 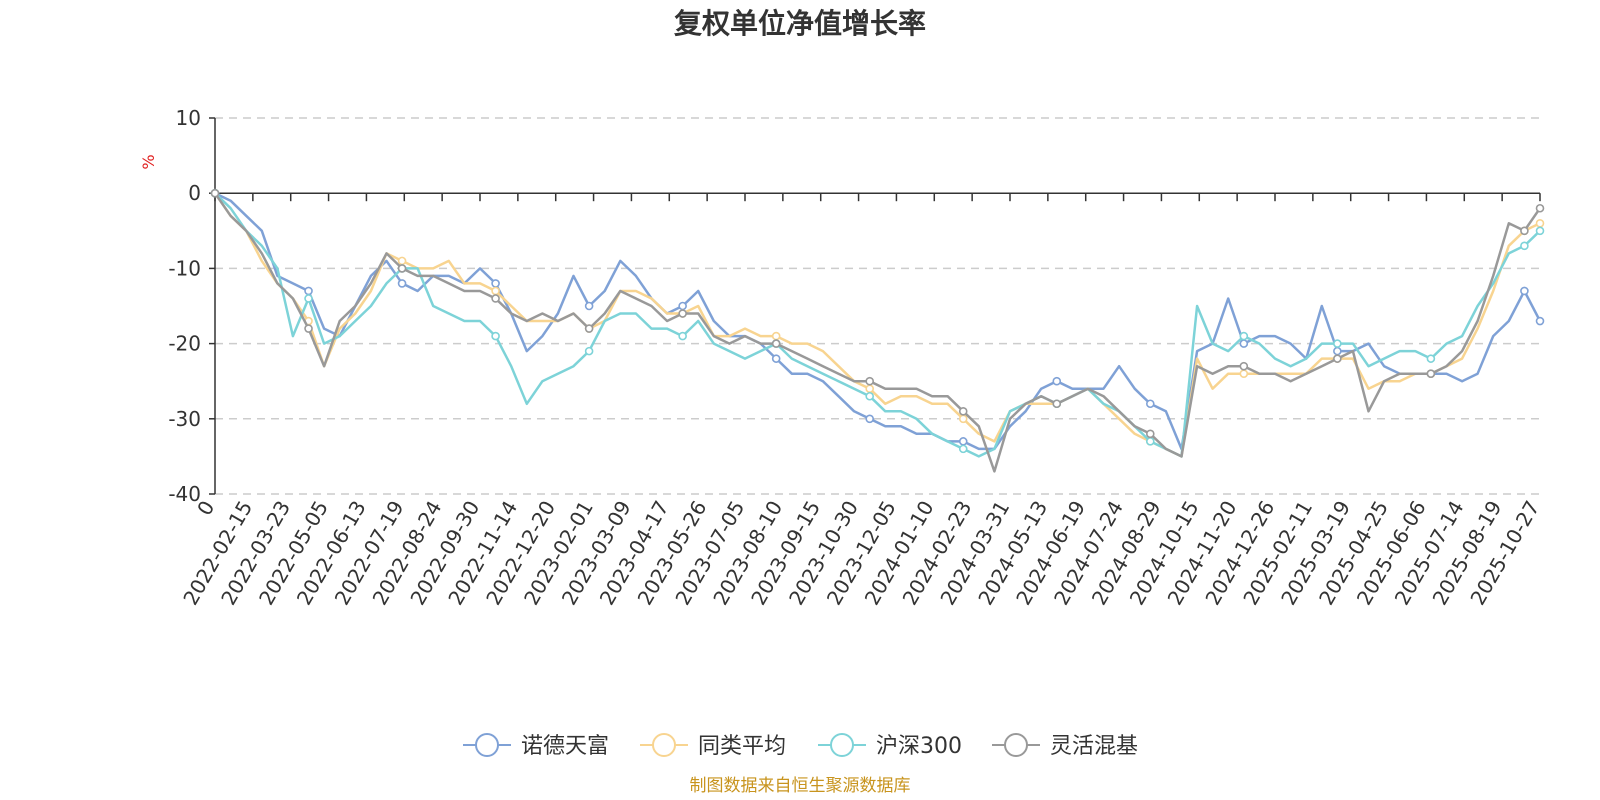 What do you see at coordinates (919, 746) in the screenshot?
I see `legend-label: 沪深300` at bounding box center [919, 746].